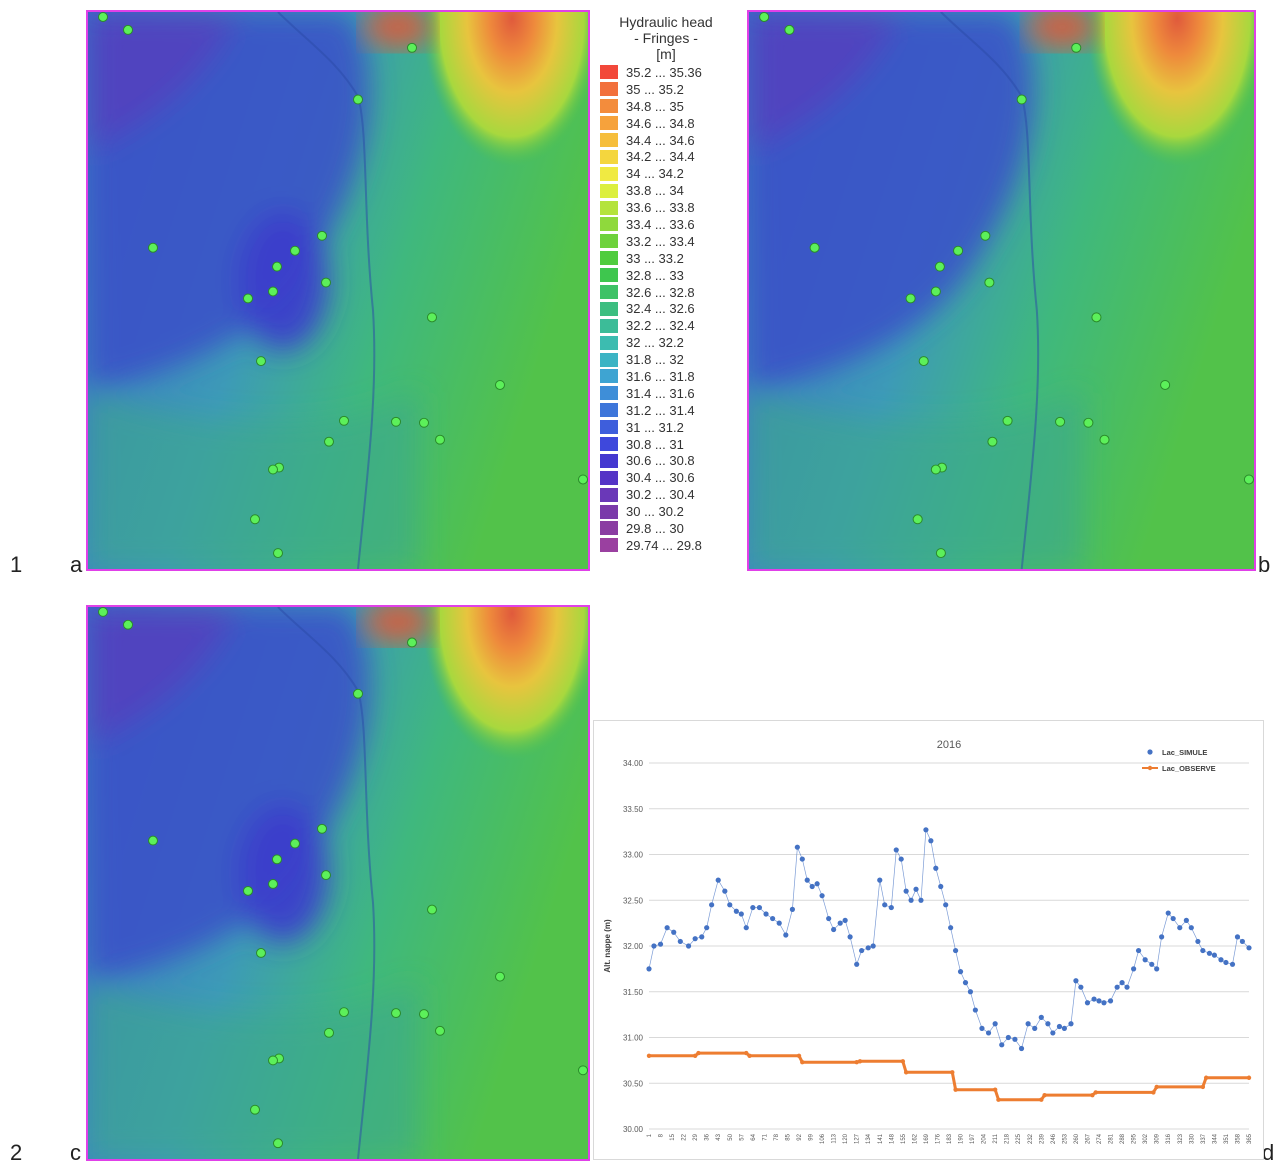 This screenshot has height=1166, width=1277. Describe the element at coordinates (666, 511) in the screenshot. I see `legend-entry: 30 ... 30.2` at that location.